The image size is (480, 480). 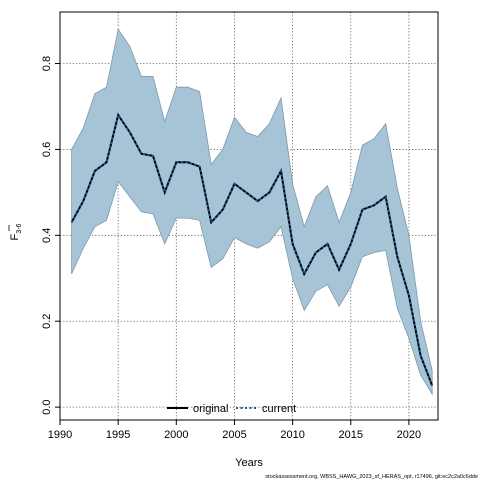 I want to click on x-tick-label: 2020, so click(x=409, y=435).